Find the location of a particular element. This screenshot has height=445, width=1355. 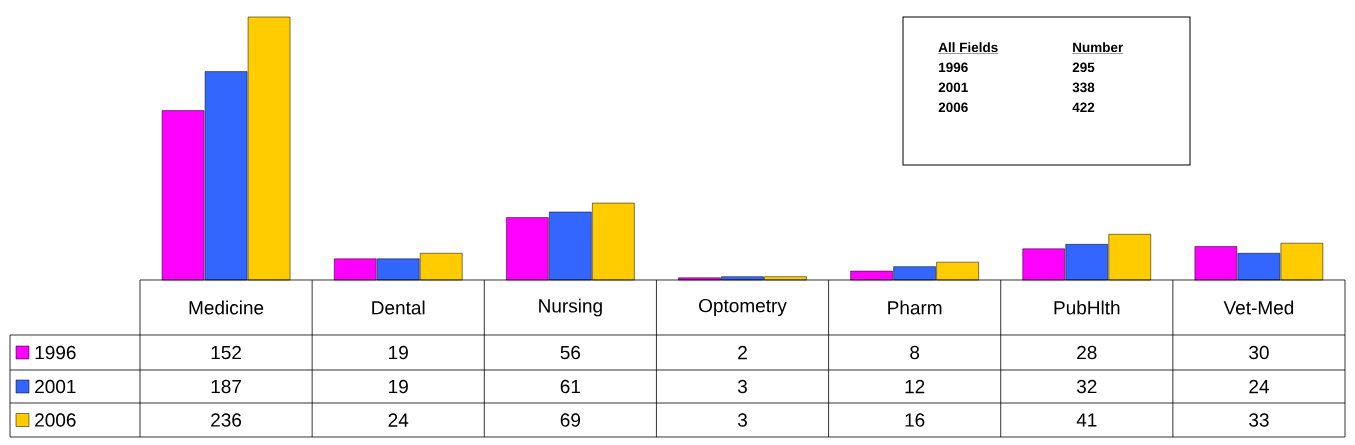

x-tick-label: PubHlth is located at coordinates (1087, 307).